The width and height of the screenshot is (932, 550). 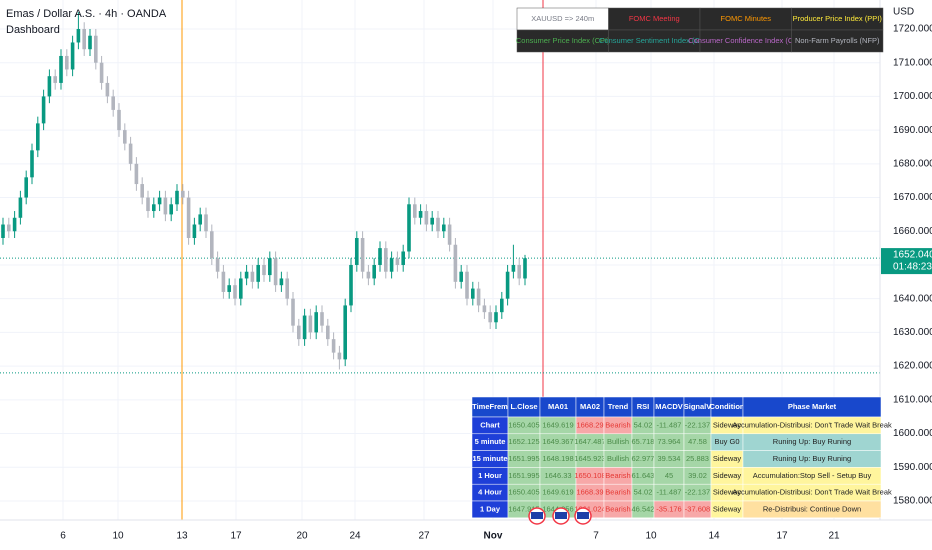 What do you see at coordinates (557, 475) in the screenshot?
I see `table-cell-text: 1646.33` at bounding box center [557, 475].